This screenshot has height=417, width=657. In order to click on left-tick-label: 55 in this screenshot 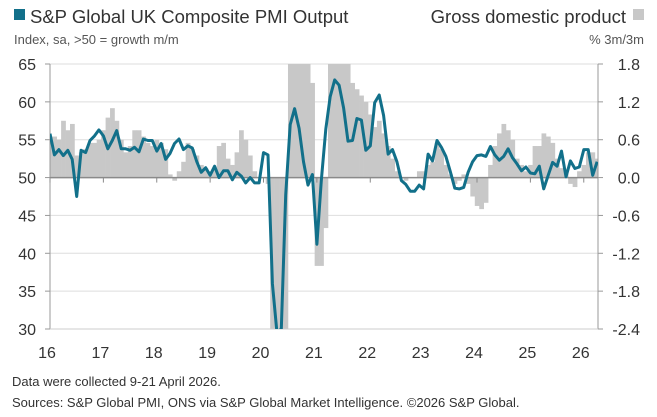, I will do `click(27, 141)`.